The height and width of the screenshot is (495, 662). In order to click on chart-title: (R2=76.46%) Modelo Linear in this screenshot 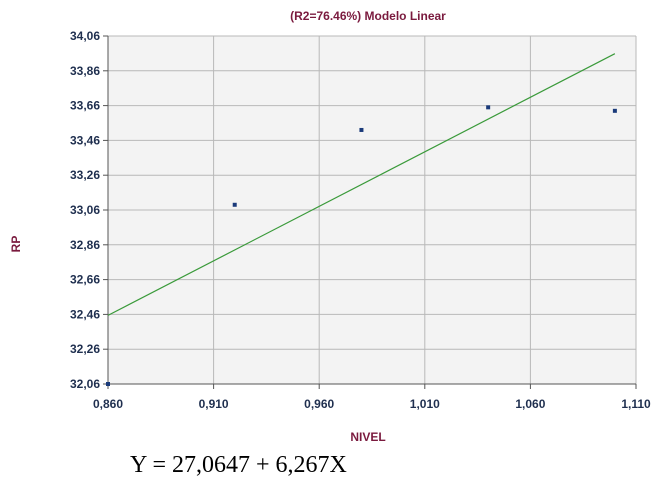, I will do `click(368, 16)`.